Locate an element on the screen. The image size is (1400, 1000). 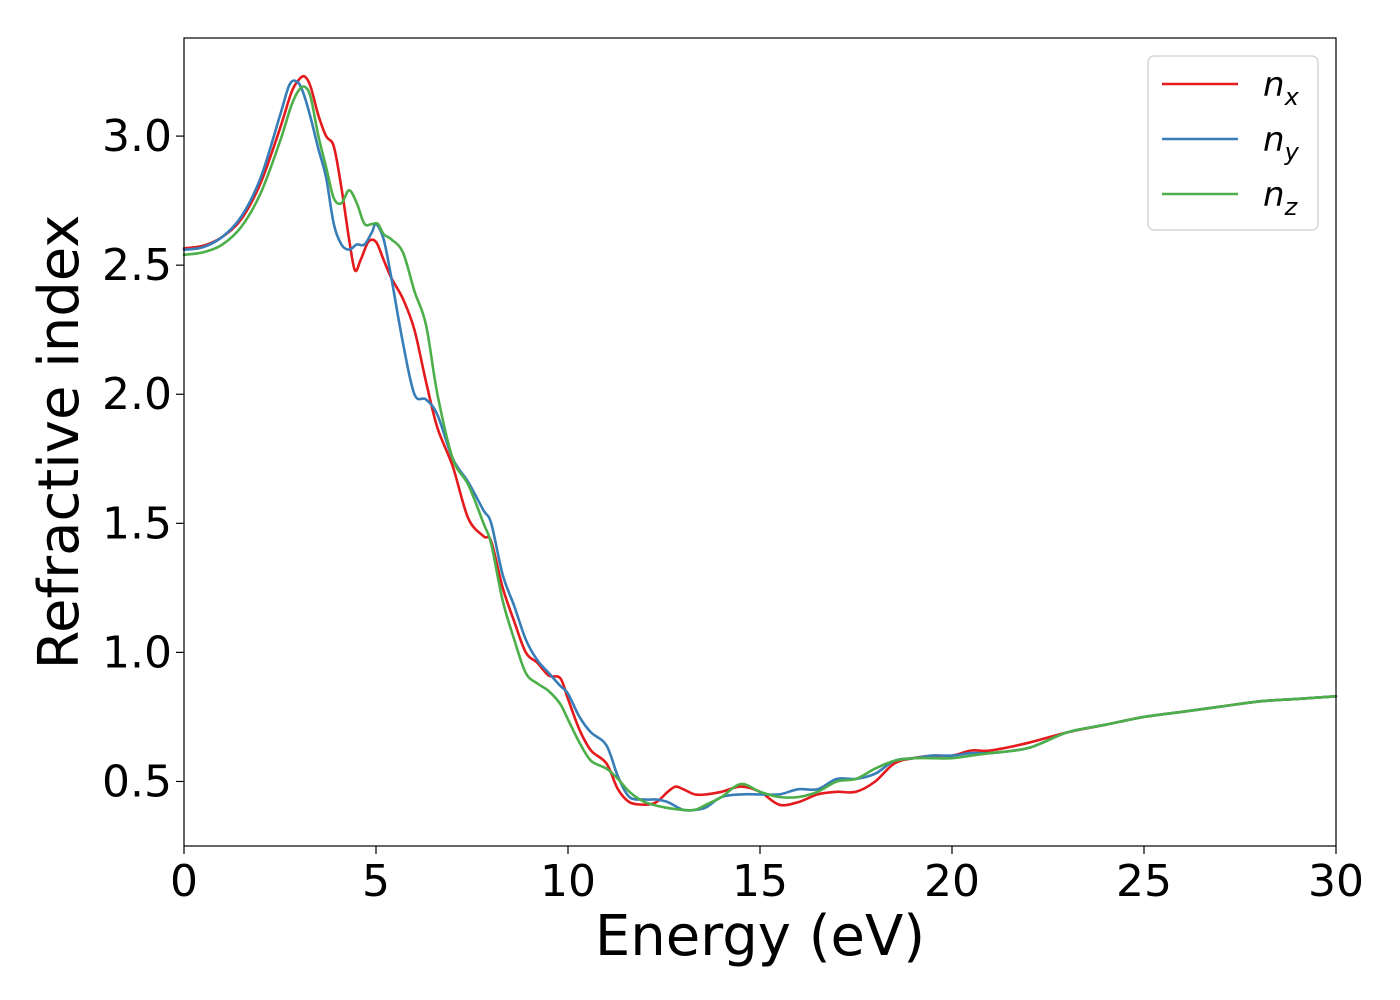
y-axis-title: Refractive index is located at coordinates (59, 442).